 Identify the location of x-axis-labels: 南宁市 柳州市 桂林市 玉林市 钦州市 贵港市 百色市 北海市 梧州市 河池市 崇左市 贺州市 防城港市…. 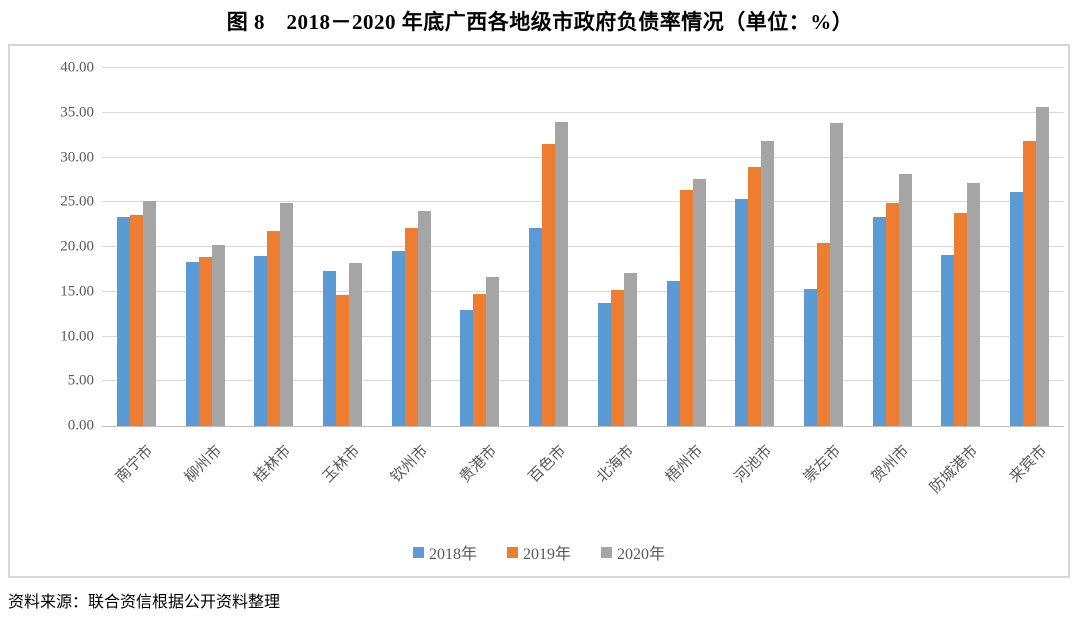
(583, 479).